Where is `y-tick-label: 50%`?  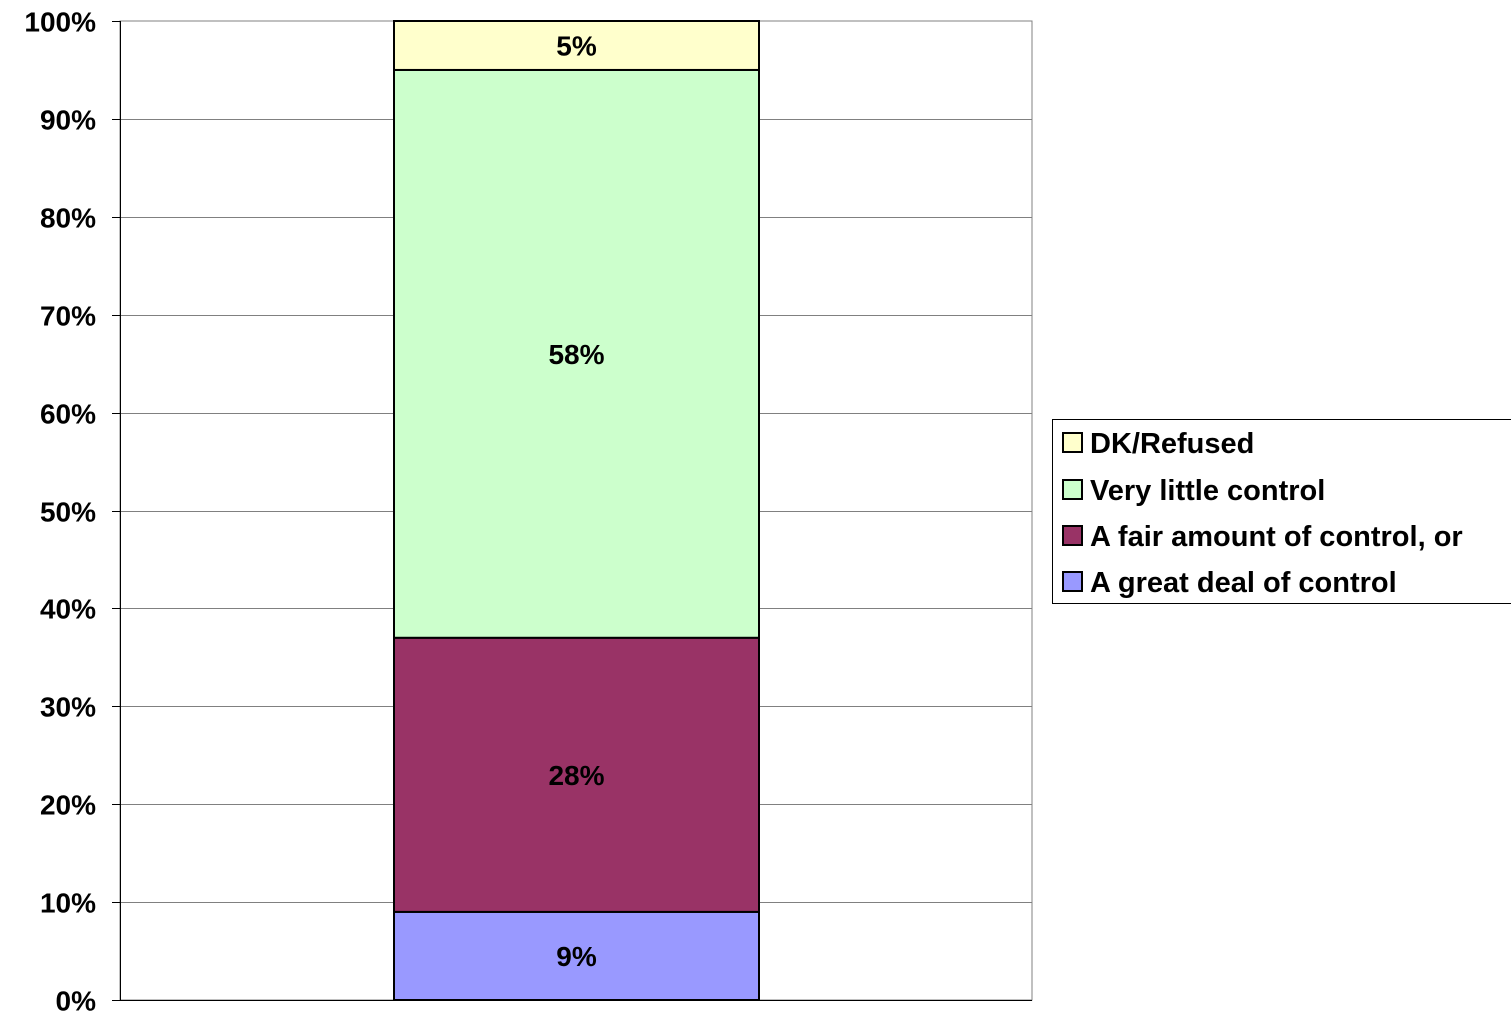 y-tick-label: 50% is located at coordinates (68, 512).